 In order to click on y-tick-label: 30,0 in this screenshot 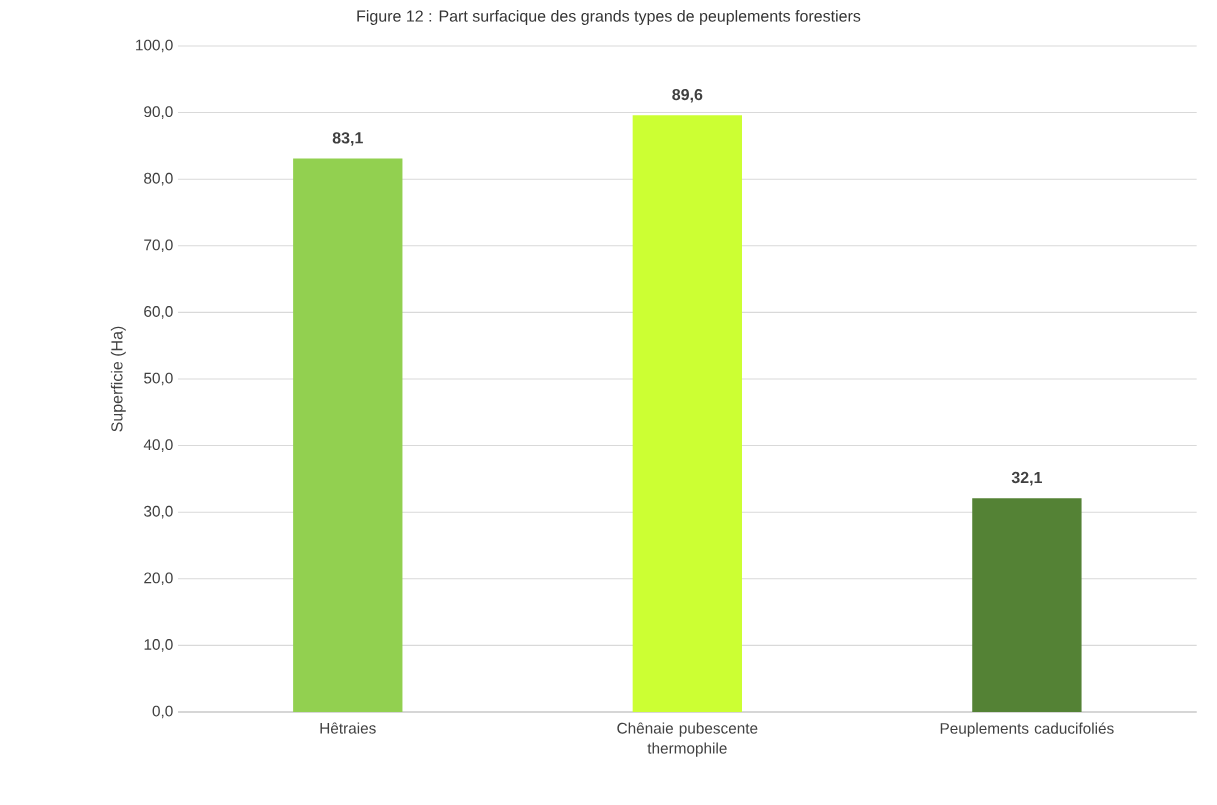, I will do `click(158, 512)`.